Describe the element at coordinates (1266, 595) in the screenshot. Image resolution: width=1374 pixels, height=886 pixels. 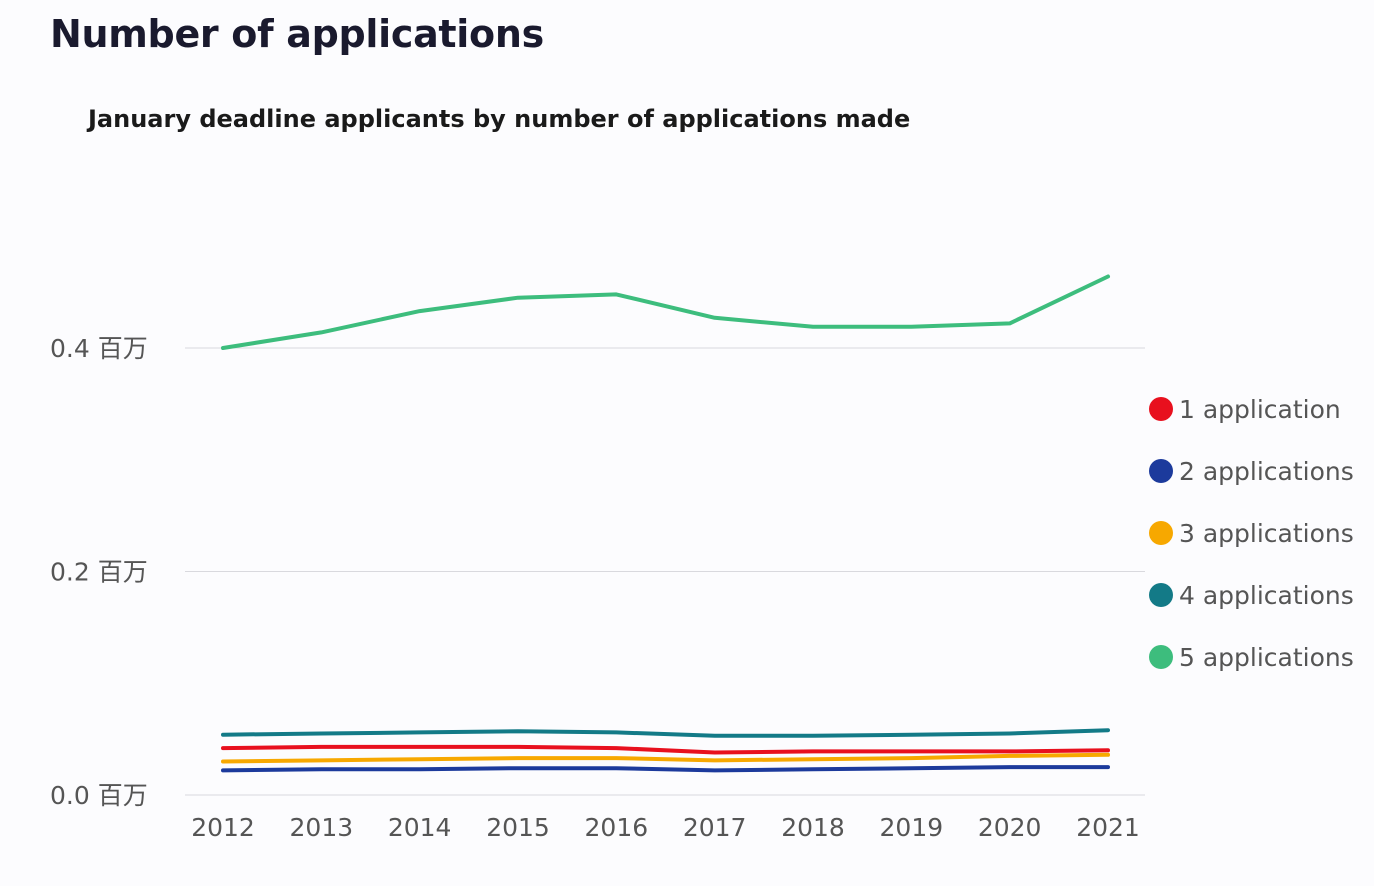
I see `legend-label: 4 applications` at that location.